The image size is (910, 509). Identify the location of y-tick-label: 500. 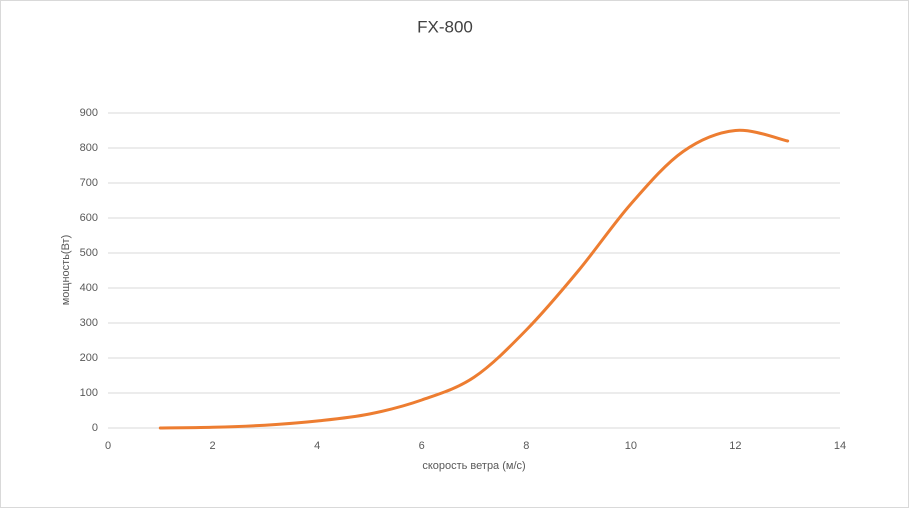
(89, 253).